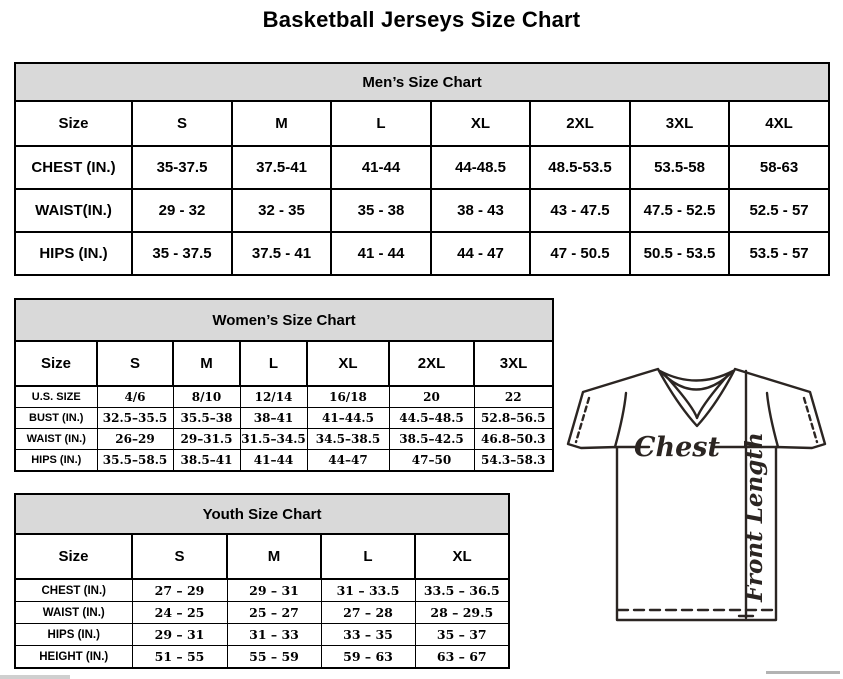 Image resolution: width=843 pixels, height=679 pixels. I want to click on womens-size-col-3xl: 3XL, so click(513, 363).